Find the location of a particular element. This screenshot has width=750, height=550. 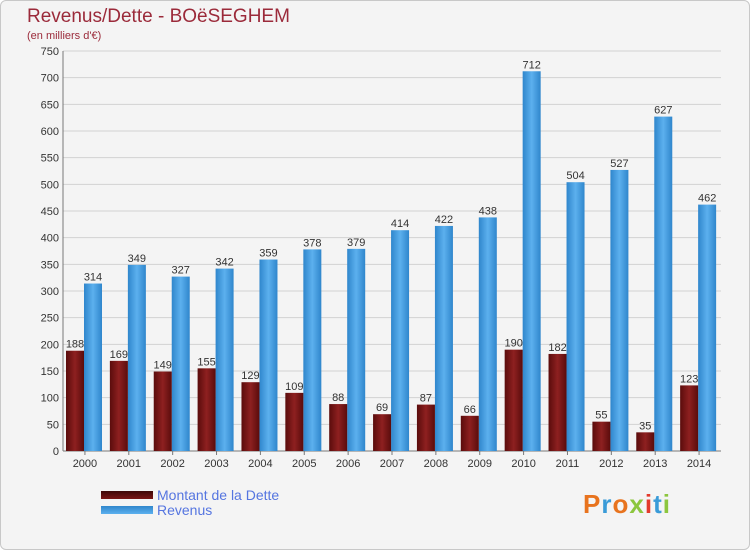

data-label-debt: 87 is located at coordinates (426, 399).